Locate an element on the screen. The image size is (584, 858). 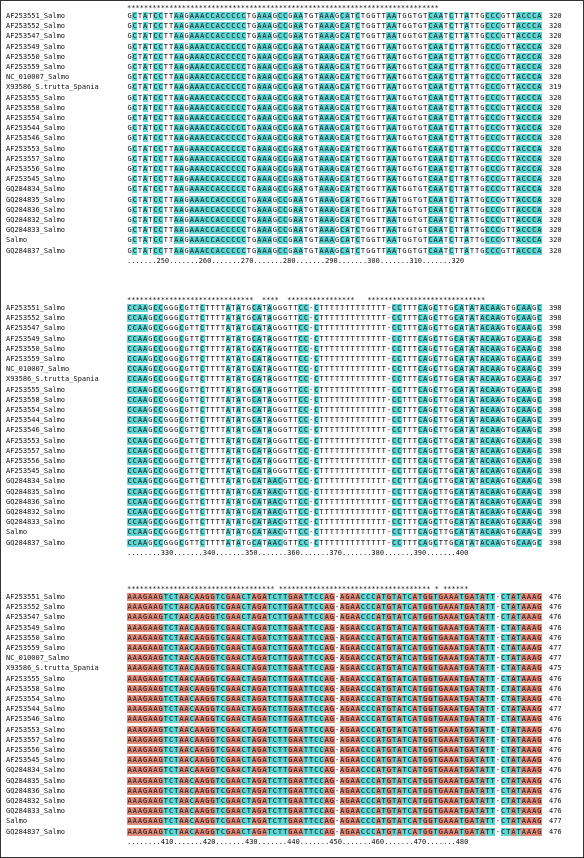
position-count: 320 is located at coordinates (555, 36).